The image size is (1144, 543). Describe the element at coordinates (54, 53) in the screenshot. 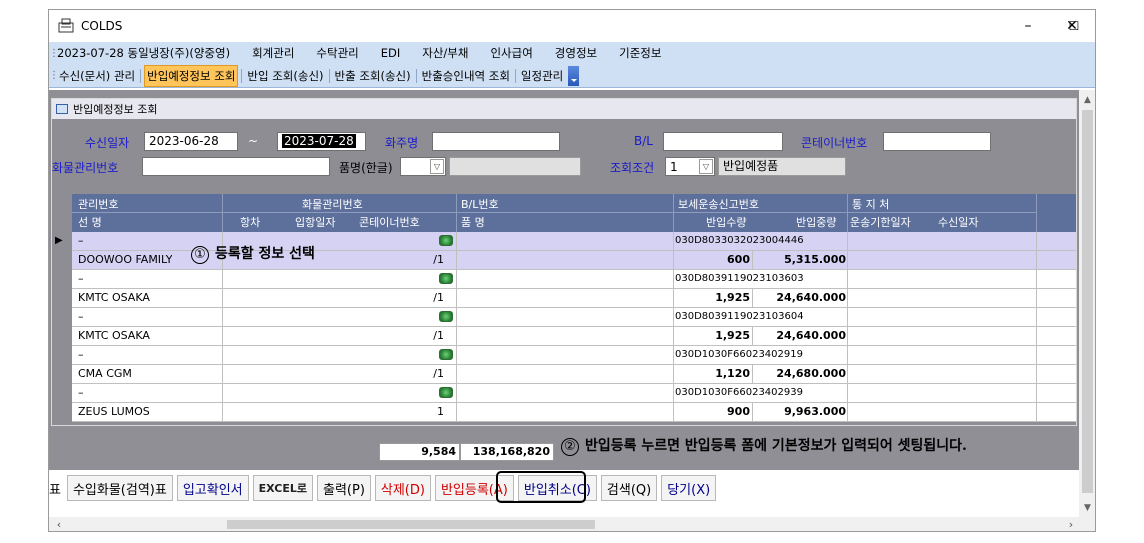

I see `grip-icon: ⋮` at that location.